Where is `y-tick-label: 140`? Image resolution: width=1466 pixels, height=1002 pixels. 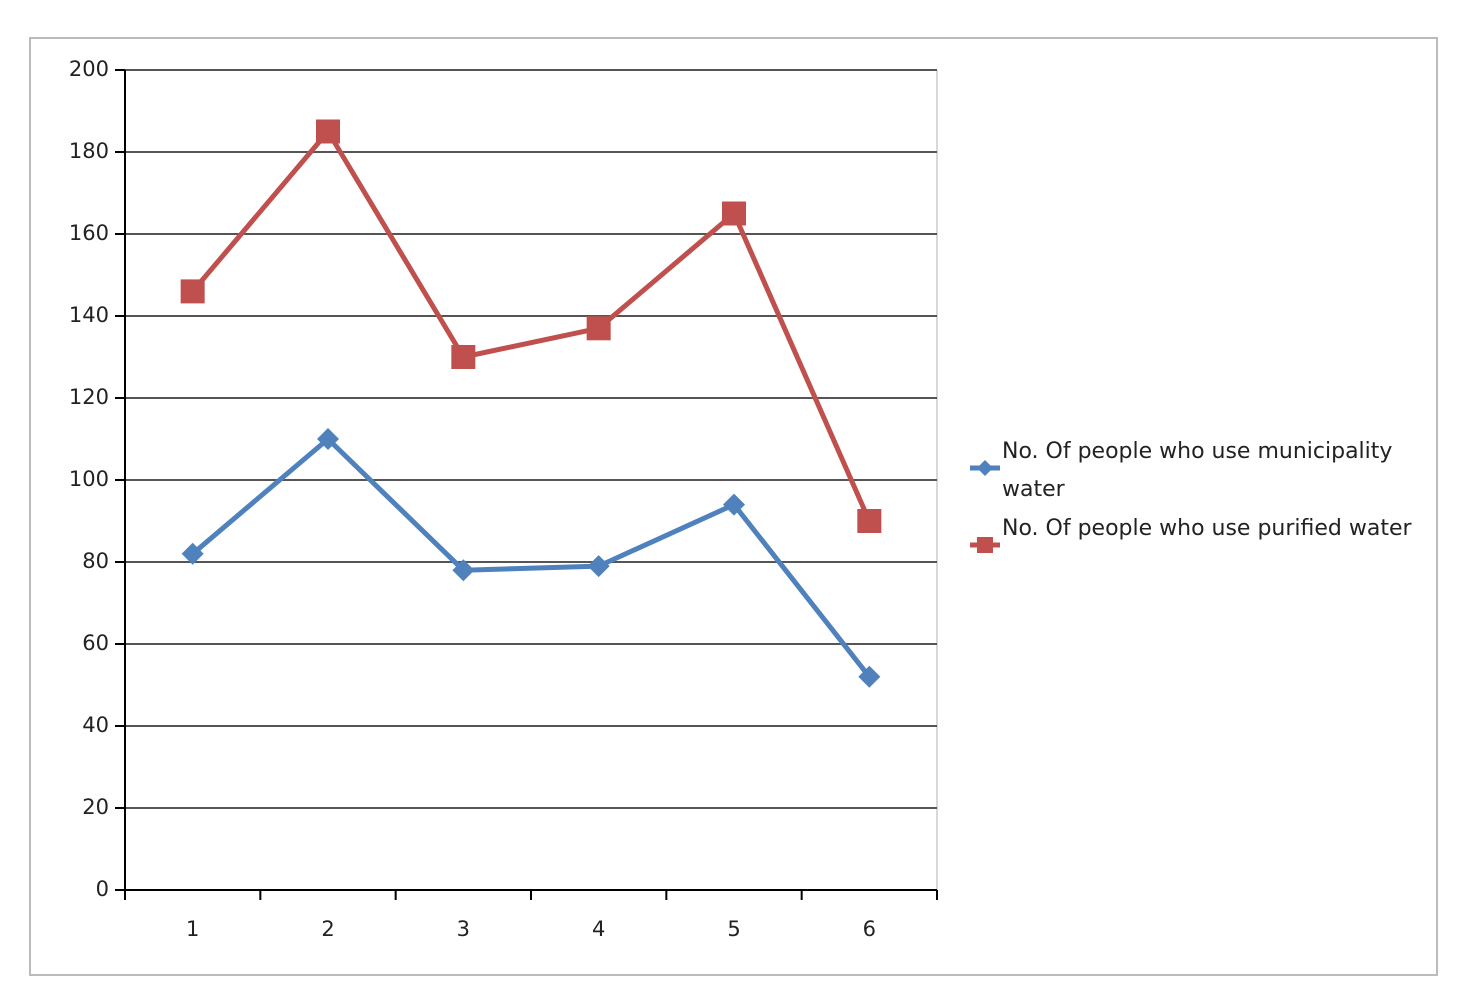
y-tick-label: 140 is located at coordinates (89, 315).